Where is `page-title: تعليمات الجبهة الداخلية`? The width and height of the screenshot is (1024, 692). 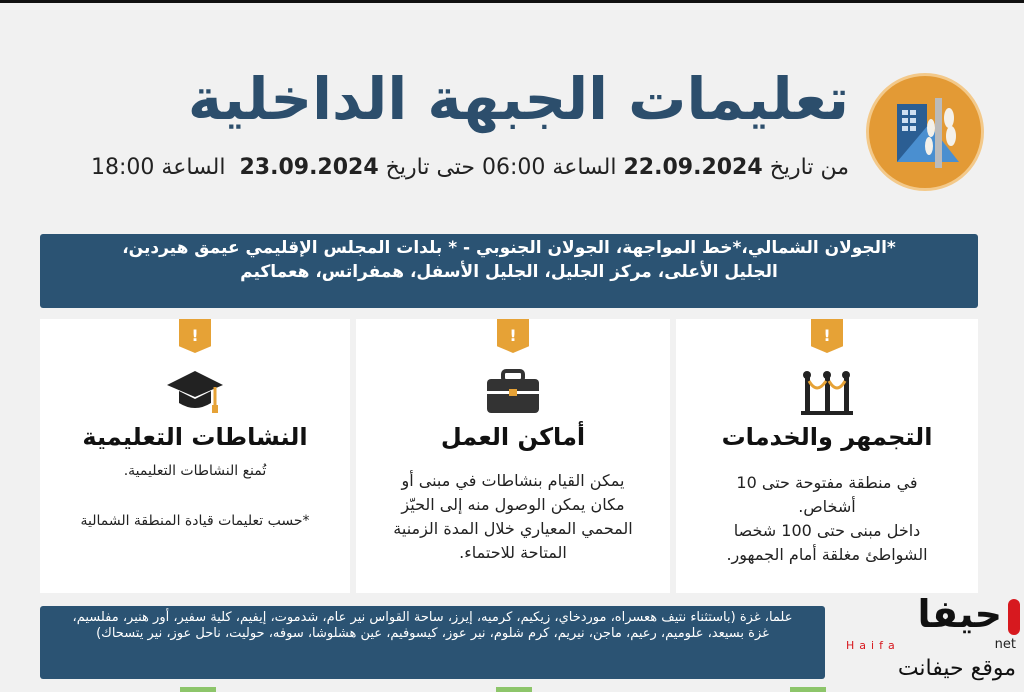
page-title: تعليمات الجبهة الداخلية is located at coordinates (518, 99).